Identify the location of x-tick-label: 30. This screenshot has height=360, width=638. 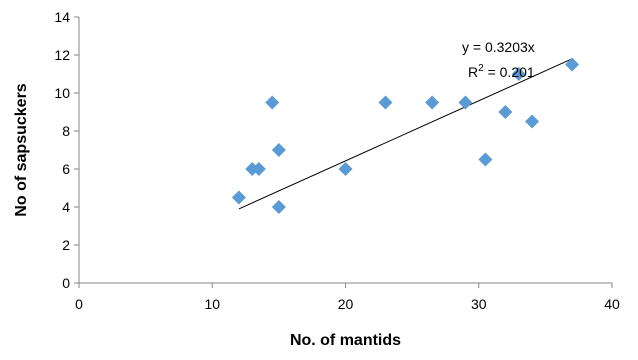
(479, 304).